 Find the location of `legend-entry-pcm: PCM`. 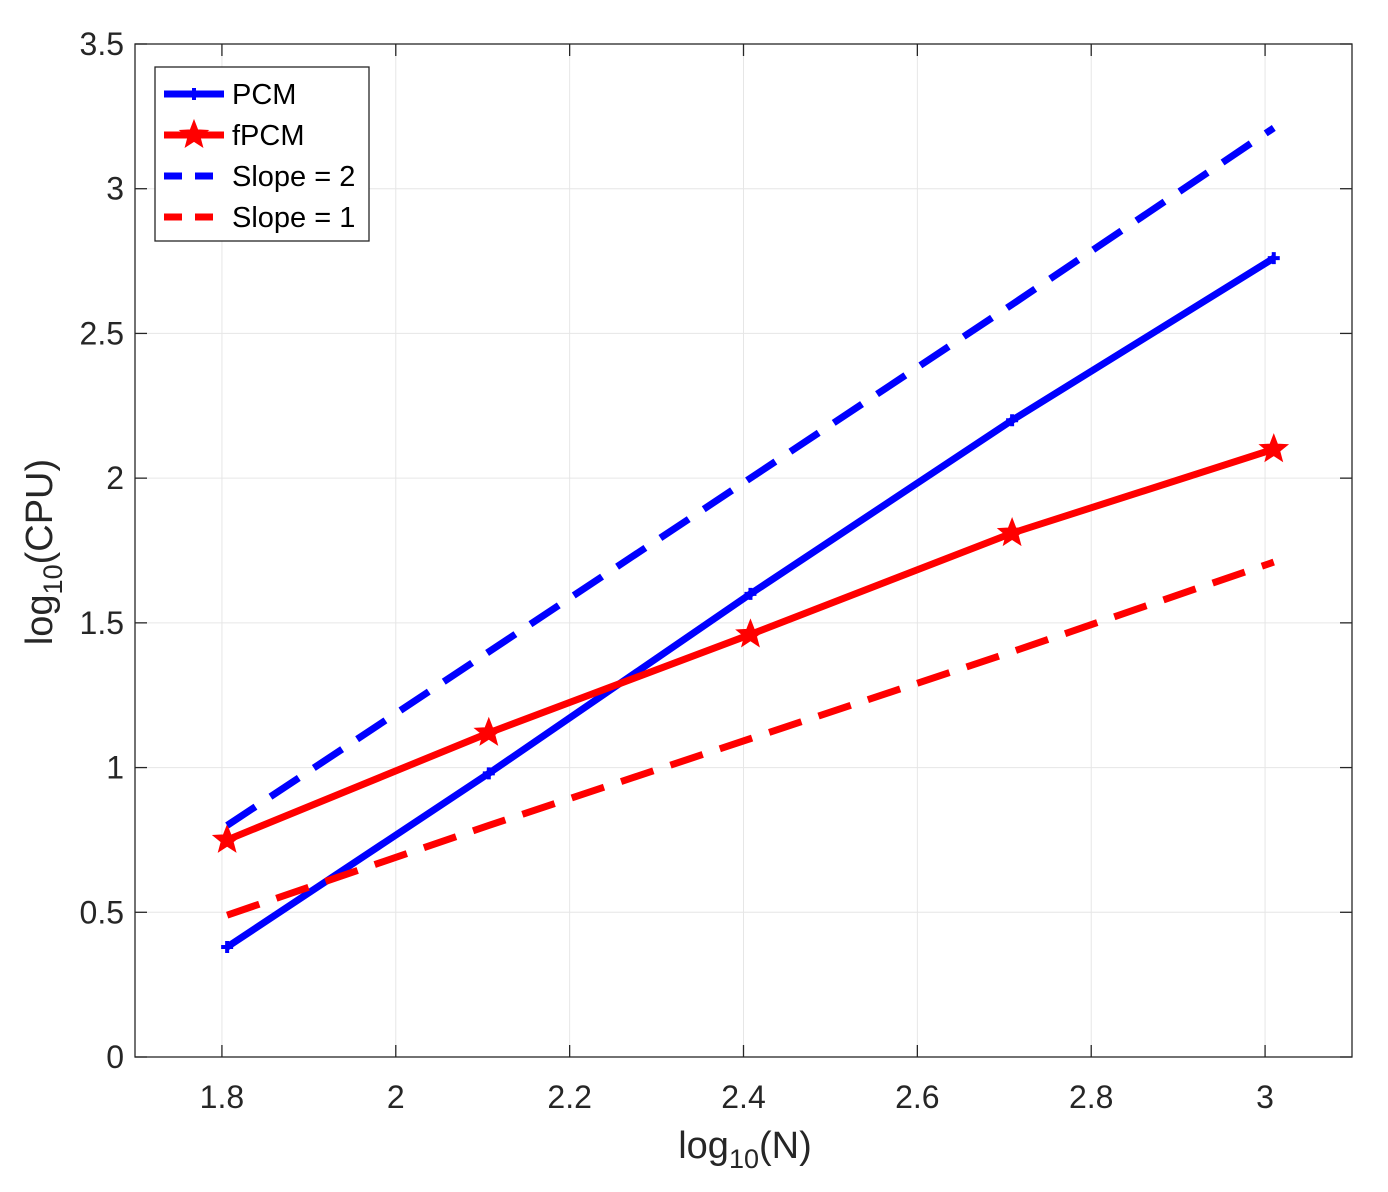

legend-entry-pcm: PCM is located at coordinates (230, 95).